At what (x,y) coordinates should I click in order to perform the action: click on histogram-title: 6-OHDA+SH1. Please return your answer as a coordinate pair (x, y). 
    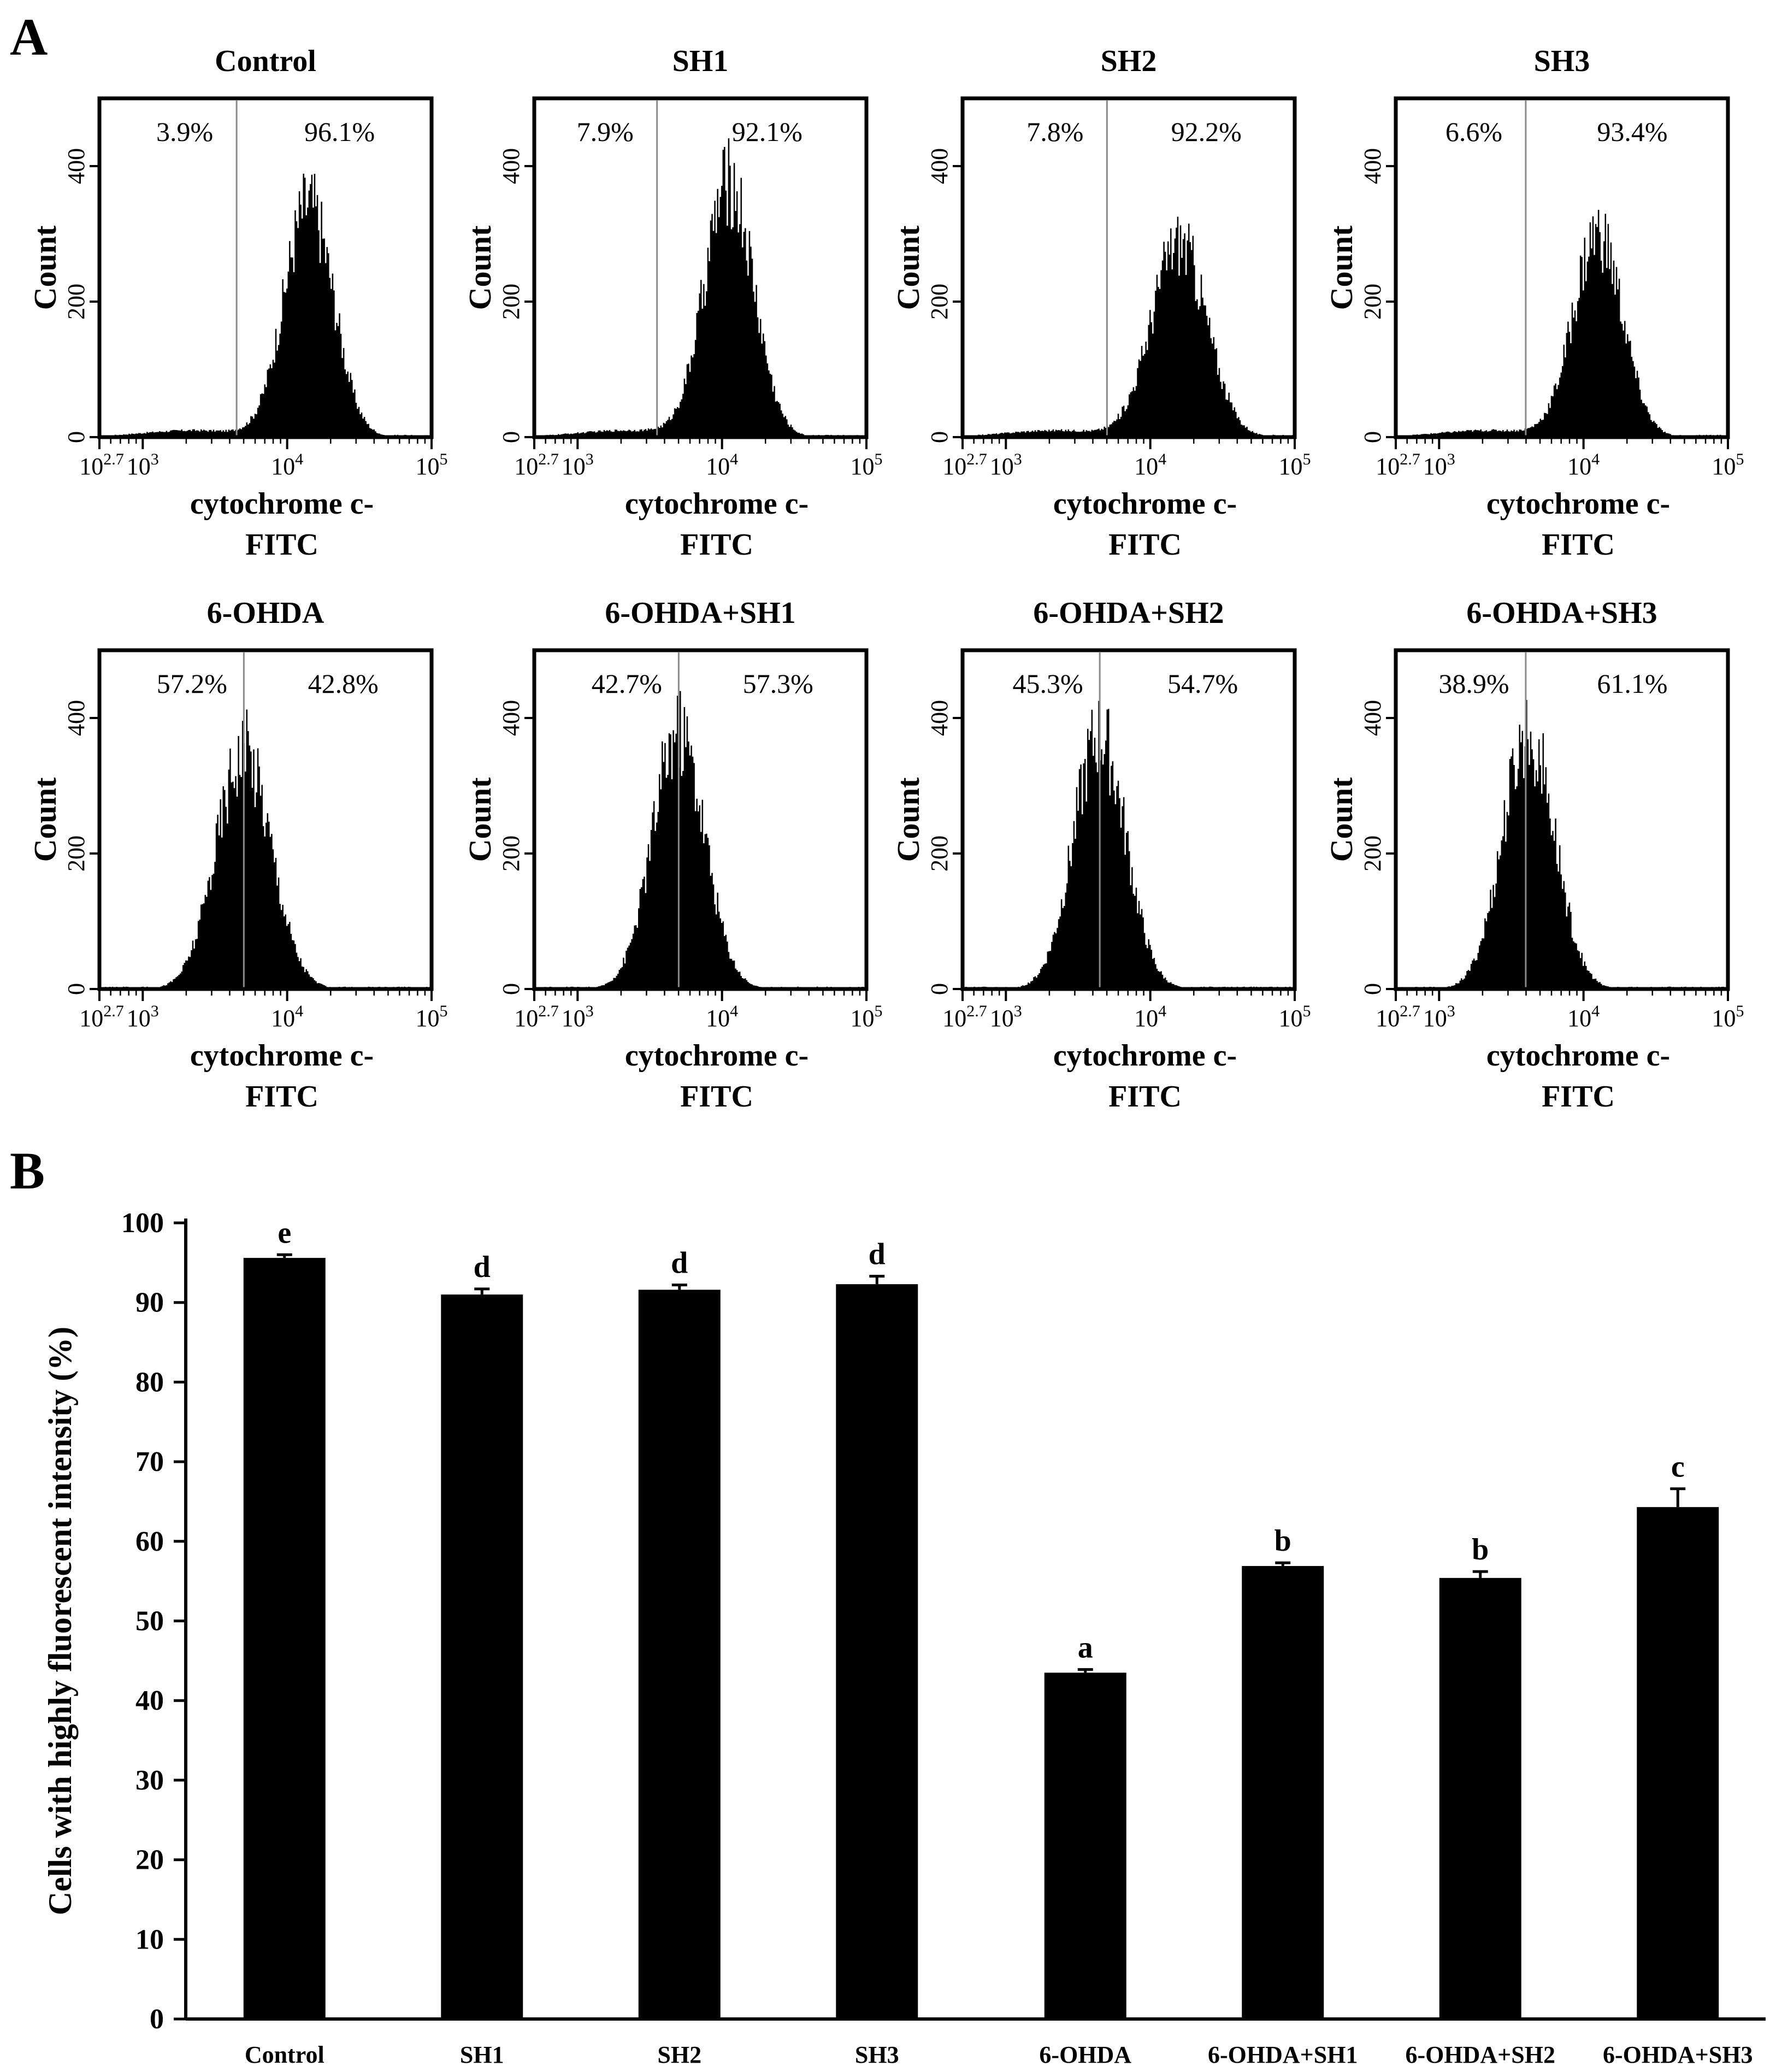
    Looking at the image, I should click on (700, 613).